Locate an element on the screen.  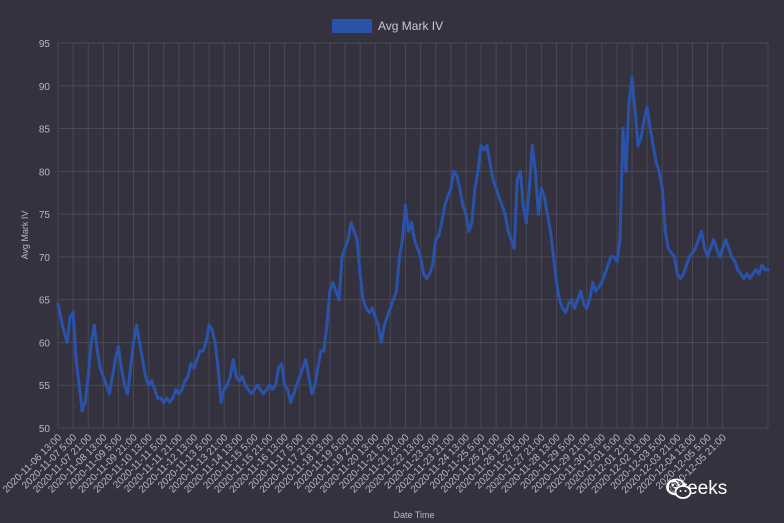
y-tick-label: 65 is located at coordinates (45, 301).